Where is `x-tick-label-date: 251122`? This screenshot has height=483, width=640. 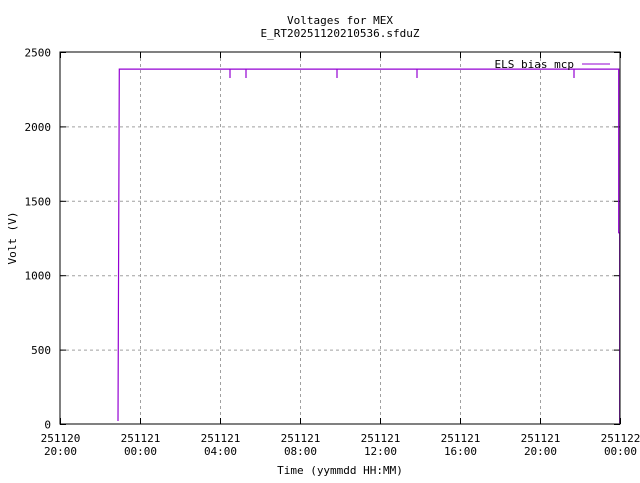
x-tick-label-date: 251122 is located at coordinates (620, 438).